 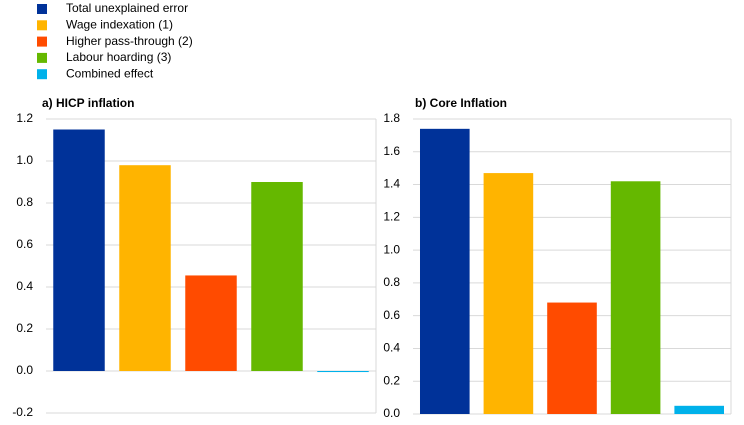 What do you see at coordinates (461, 103) in the screenshot?
I see `chart-title: b) Core Inflation` at bounding box center [461, 103].